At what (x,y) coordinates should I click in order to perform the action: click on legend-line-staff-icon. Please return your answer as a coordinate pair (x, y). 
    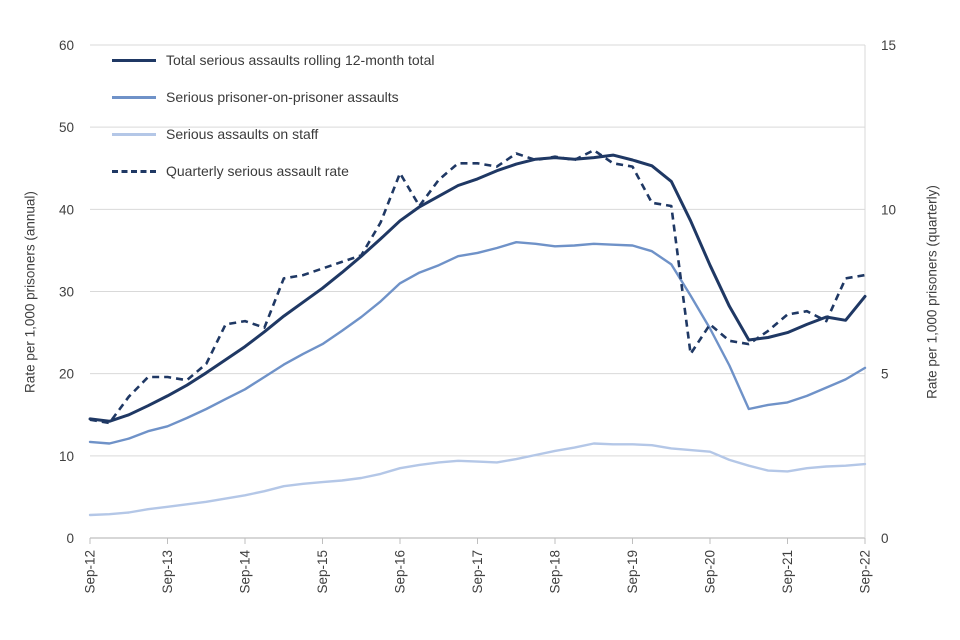
    Looking at the image, I should click on (134, 134).